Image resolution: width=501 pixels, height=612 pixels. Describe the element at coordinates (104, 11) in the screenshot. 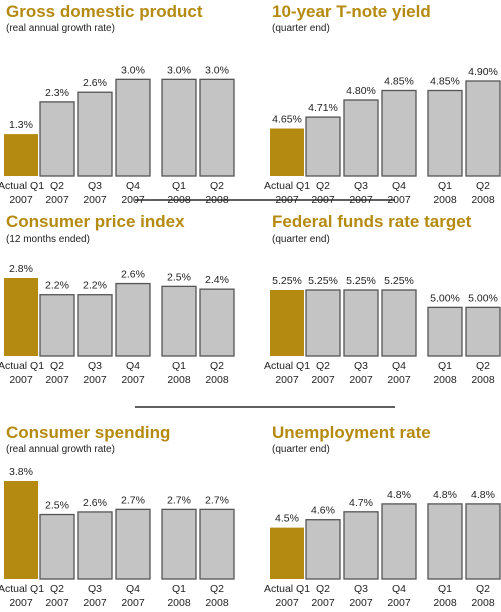

I see `chart-title: Gross domestic product` at that location.